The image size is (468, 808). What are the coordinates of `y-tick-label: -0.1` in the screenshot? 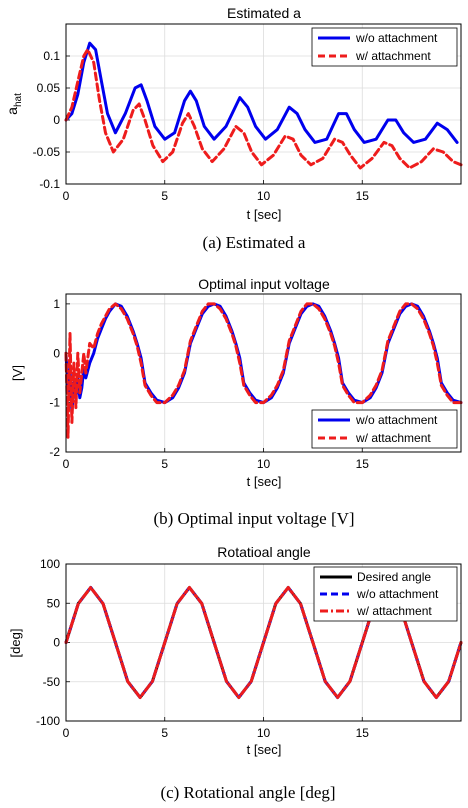 It's located at (49, 184).